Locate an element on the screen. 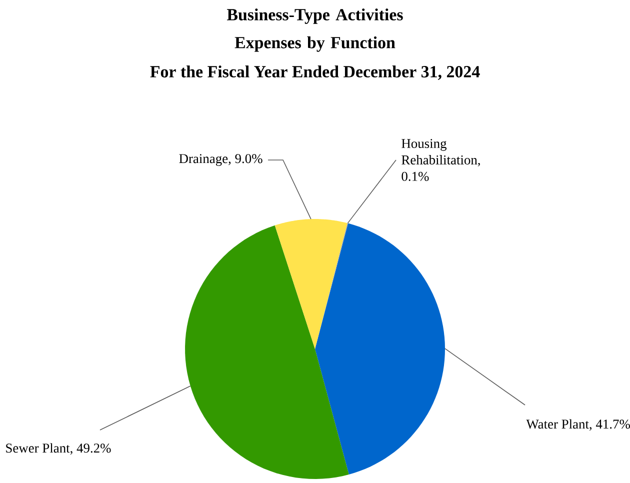  data-label: , 49.2% is located at coordinates (90, 449).